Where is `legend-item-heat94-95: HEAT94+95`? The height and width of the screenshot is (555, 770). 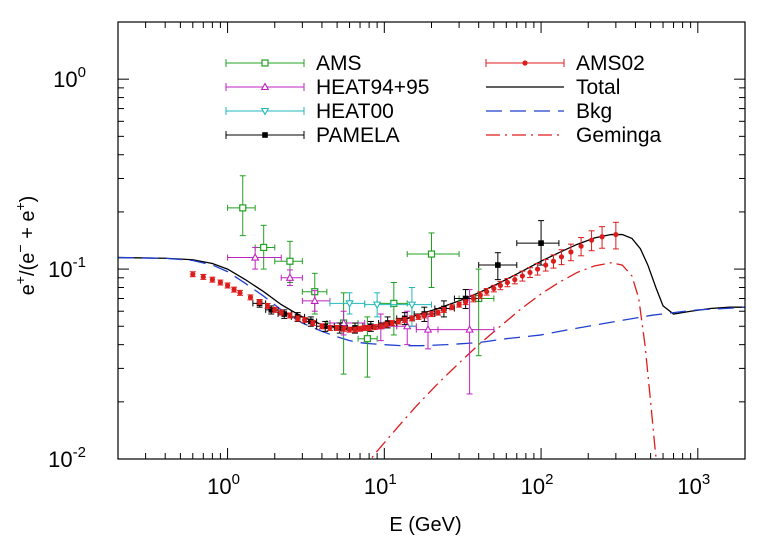 legend-item-heat94-95: HEAT94+95 is located at coordinates (327, 87).